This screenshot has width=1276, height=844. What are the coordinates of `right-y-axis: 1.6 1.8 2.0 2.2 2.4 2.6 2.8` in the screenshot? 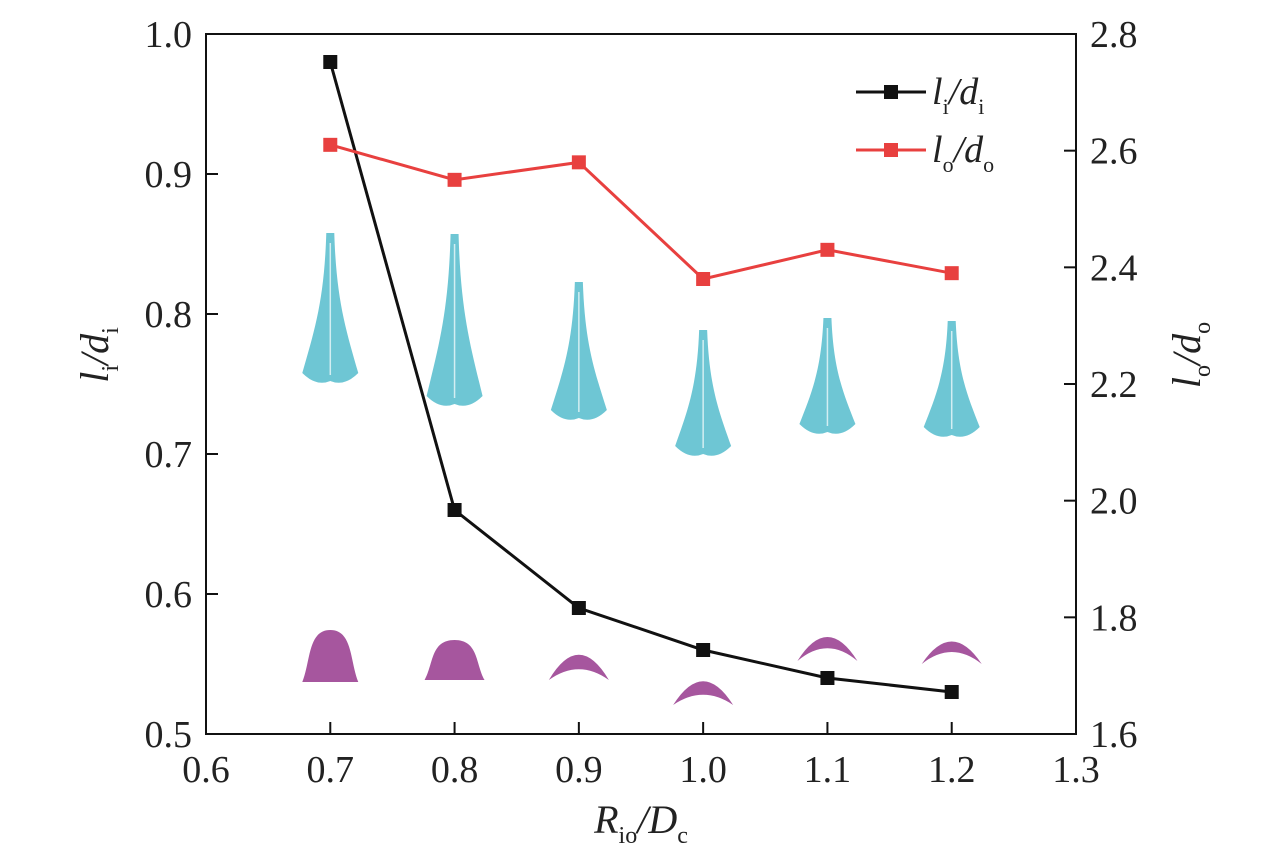 It's located at (1101, 385).